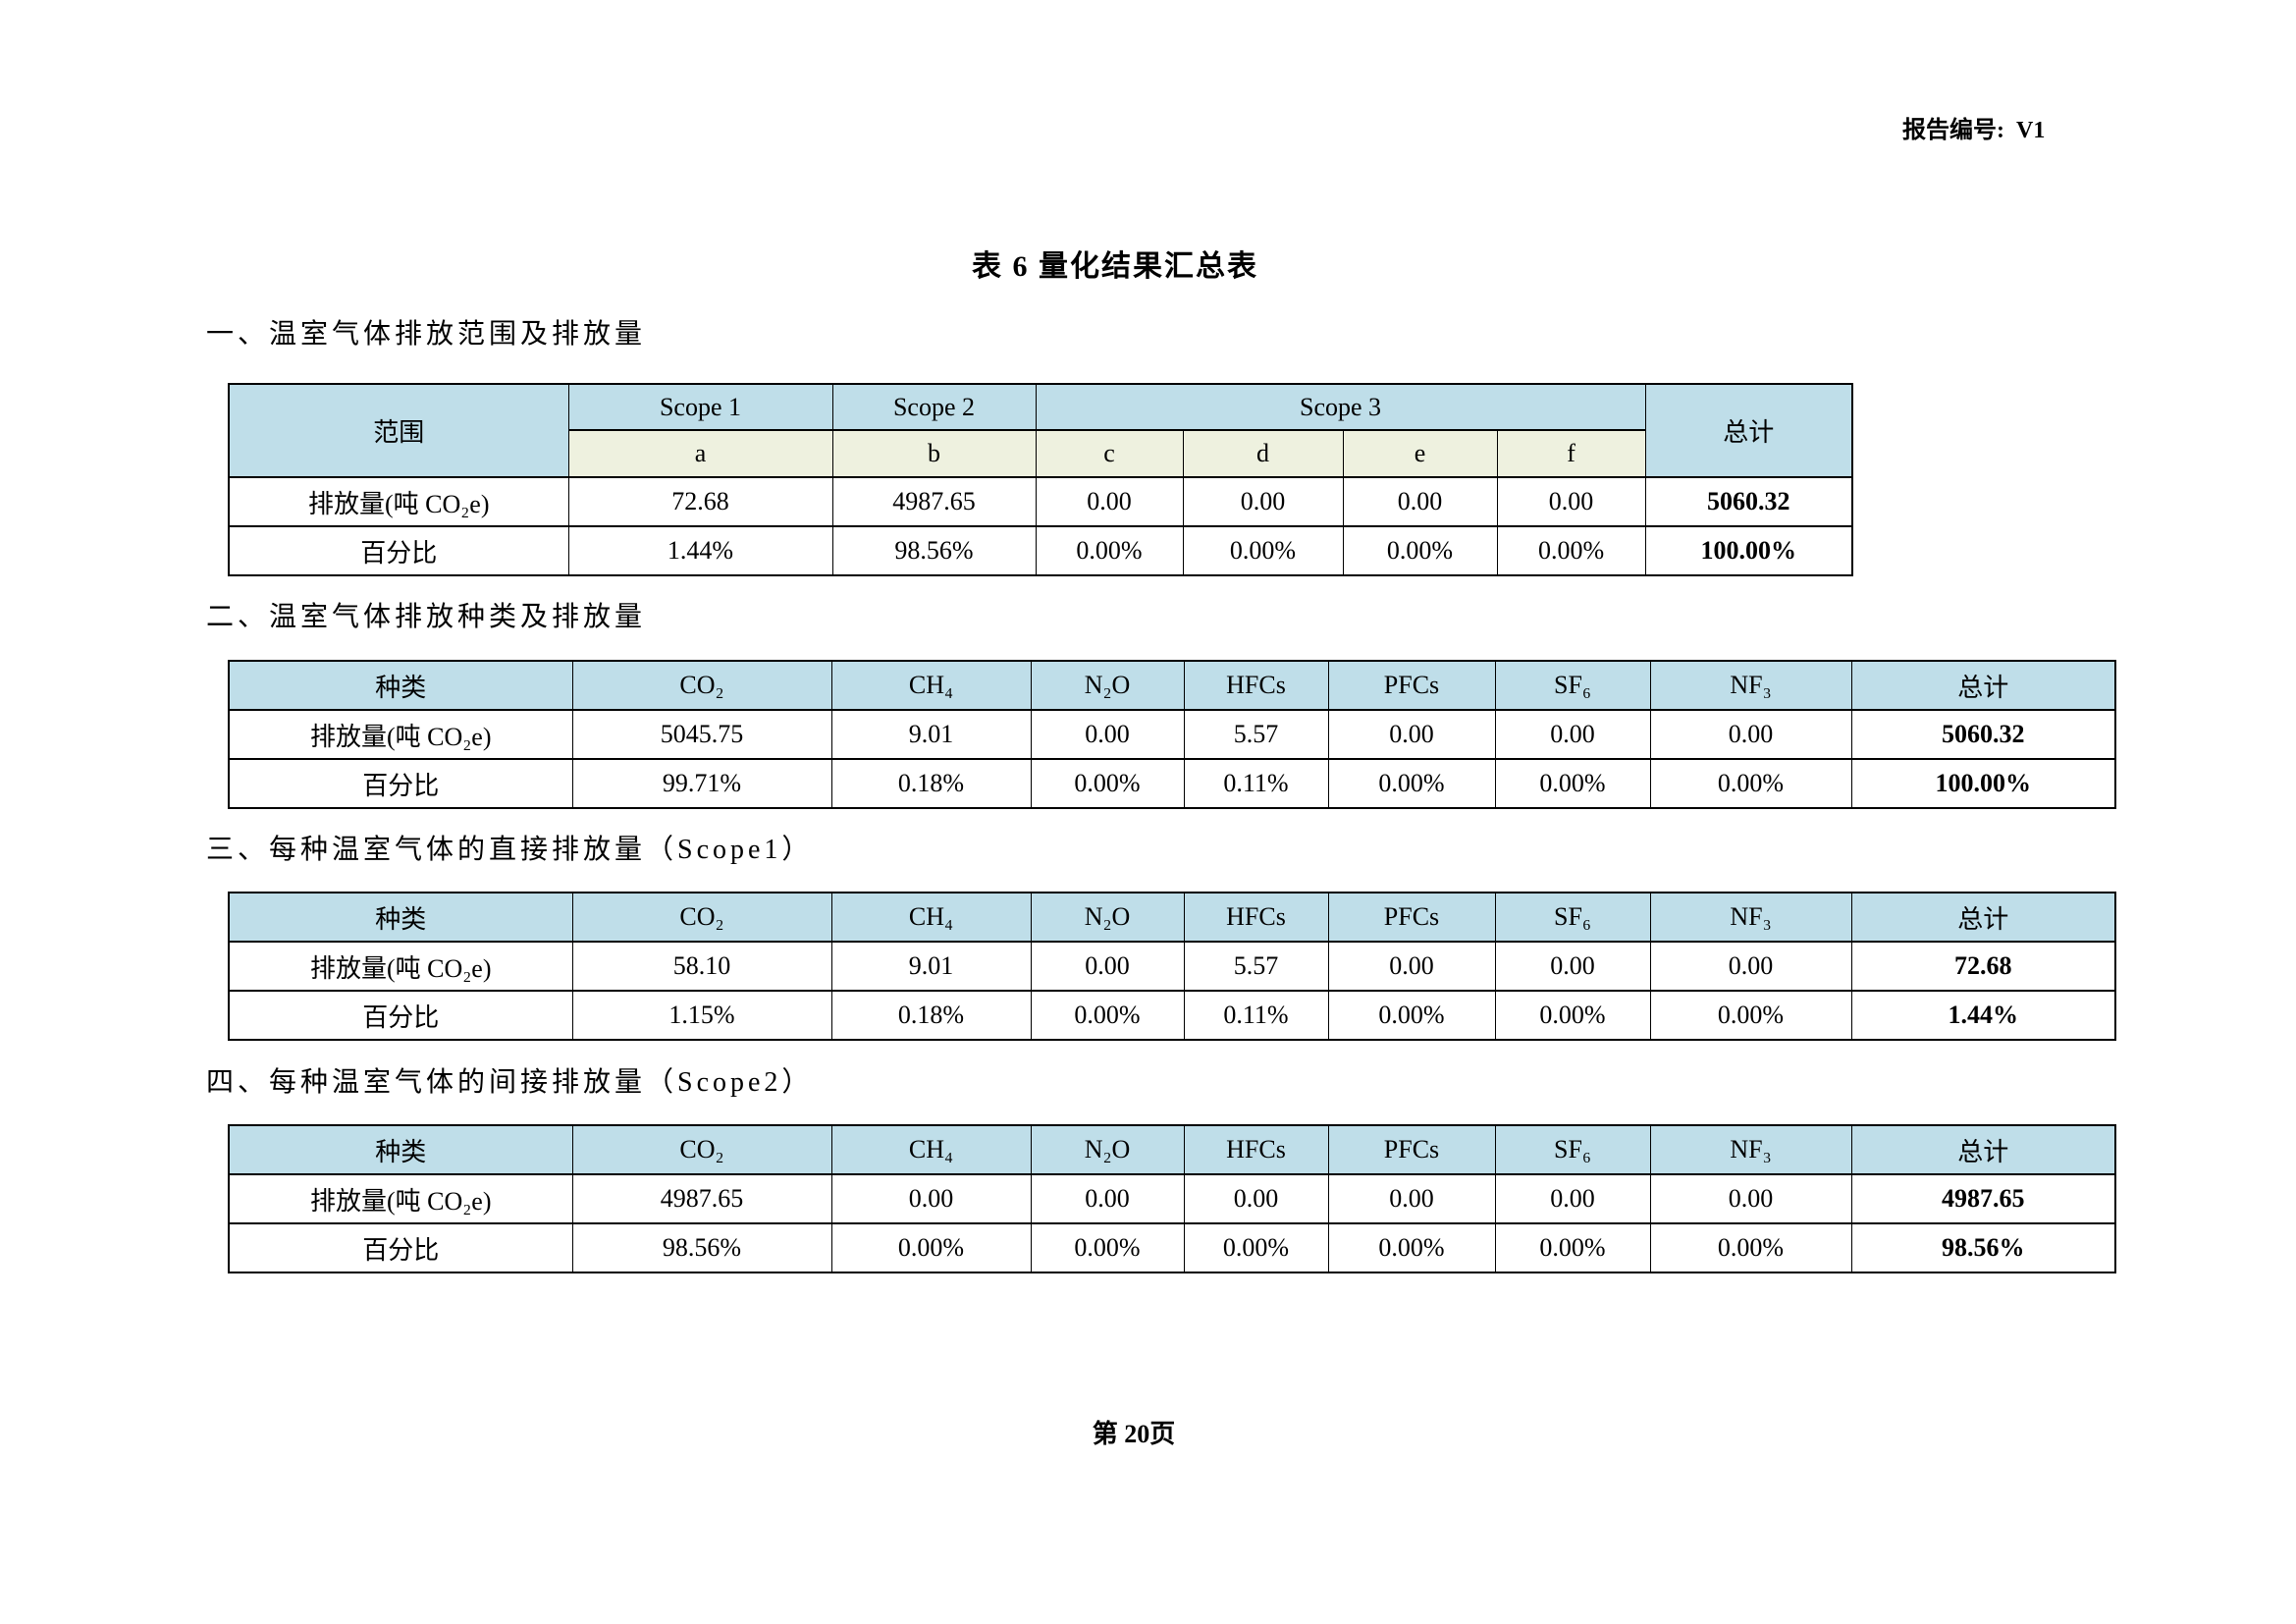 This screenshot has width=2296, height=1624. Describe the element at coordinates (700, 550) in the screenshot. I see `value-cell: 1.44%` at that location.